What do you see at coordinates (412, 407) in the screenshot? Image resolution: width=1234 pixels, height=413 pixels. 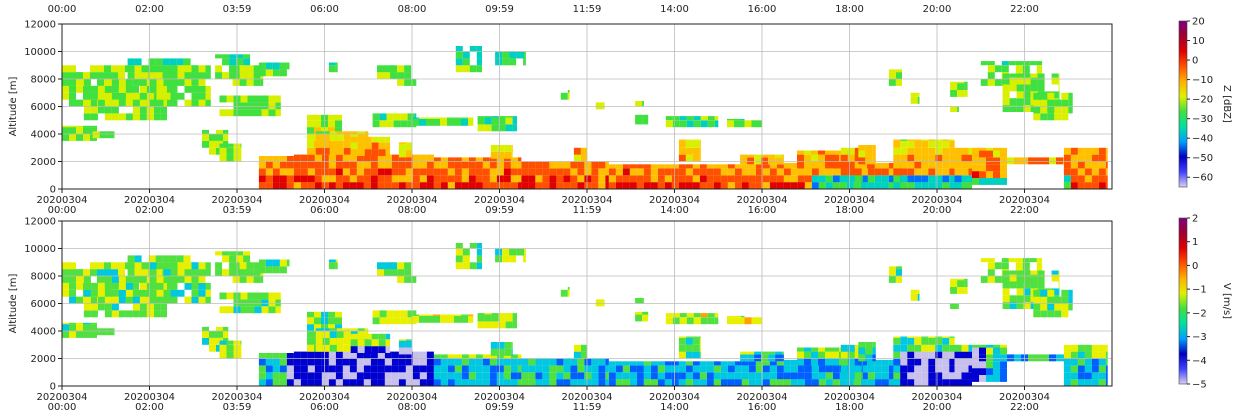 I see `x-tick-time-label: 08:00` at bounding box center [412, 407].